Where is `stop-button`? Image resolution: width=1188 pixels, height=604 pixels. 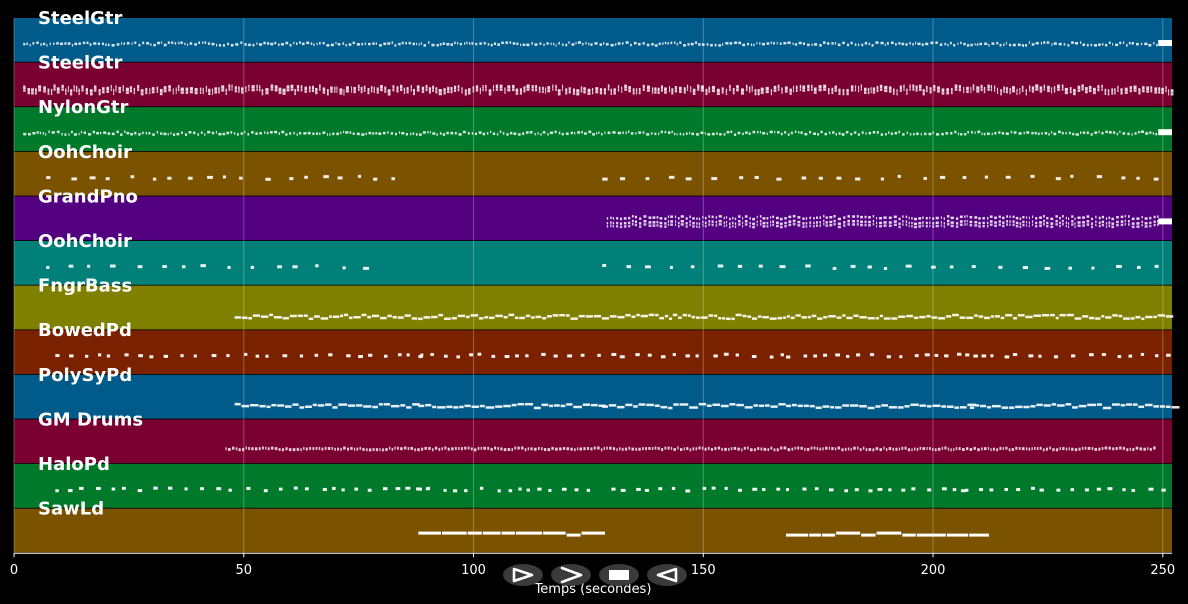 stop-button is located at coordinates (619, 575).